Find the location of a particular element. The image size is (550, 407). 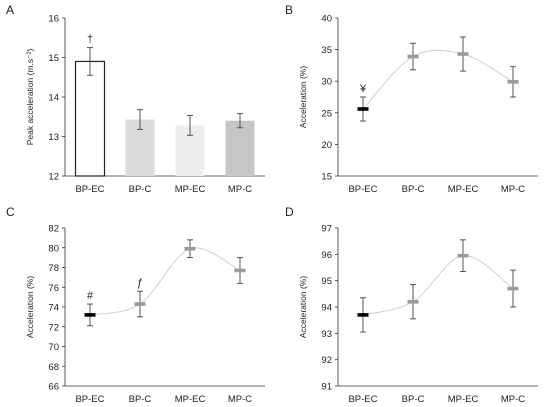

significance-marker: † is located at coordinates (90, 40).